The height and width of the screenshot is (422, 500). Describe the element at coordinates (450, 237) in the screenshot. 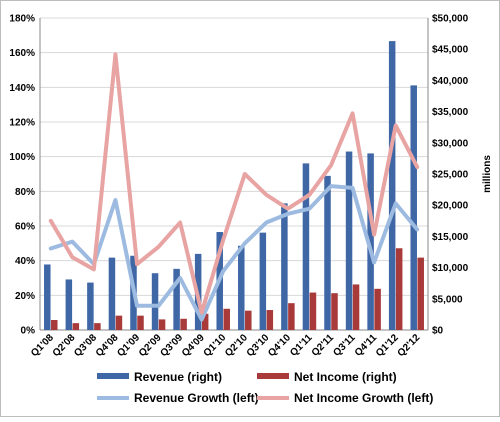

I see `right-tick-label: $15,000` at that location.